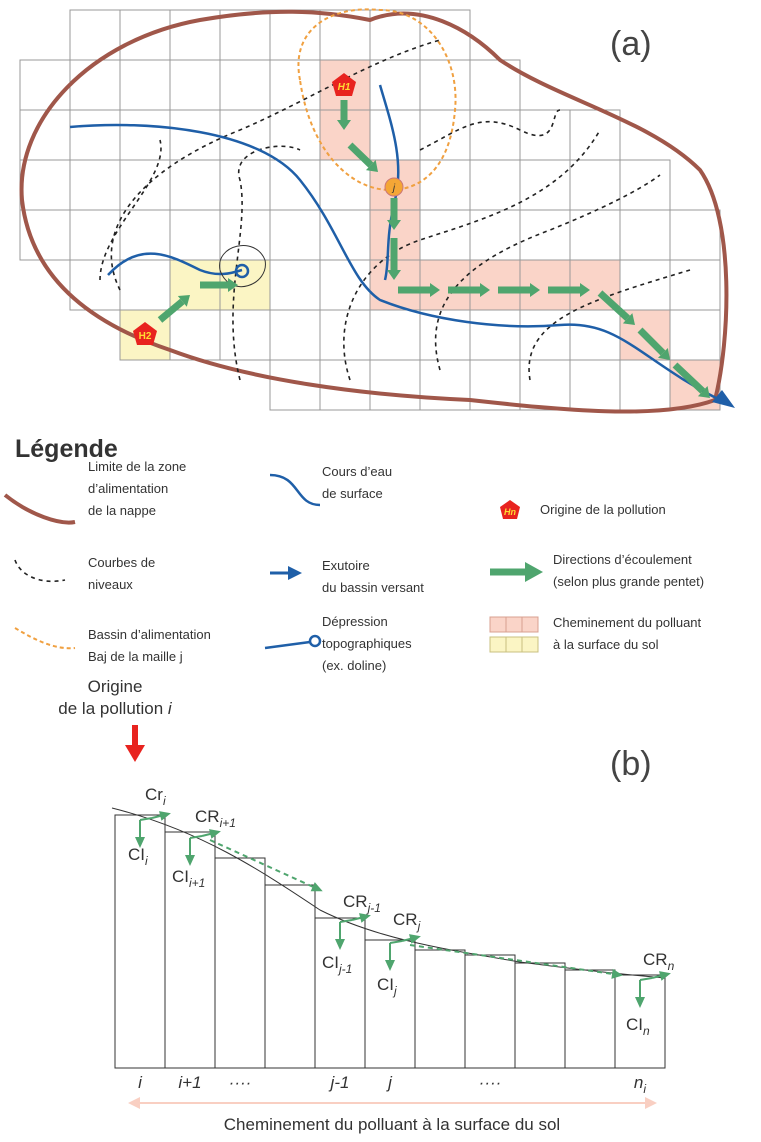 This screenshot has width=761, height=1142. I want to click on doline, so click(242, 271).